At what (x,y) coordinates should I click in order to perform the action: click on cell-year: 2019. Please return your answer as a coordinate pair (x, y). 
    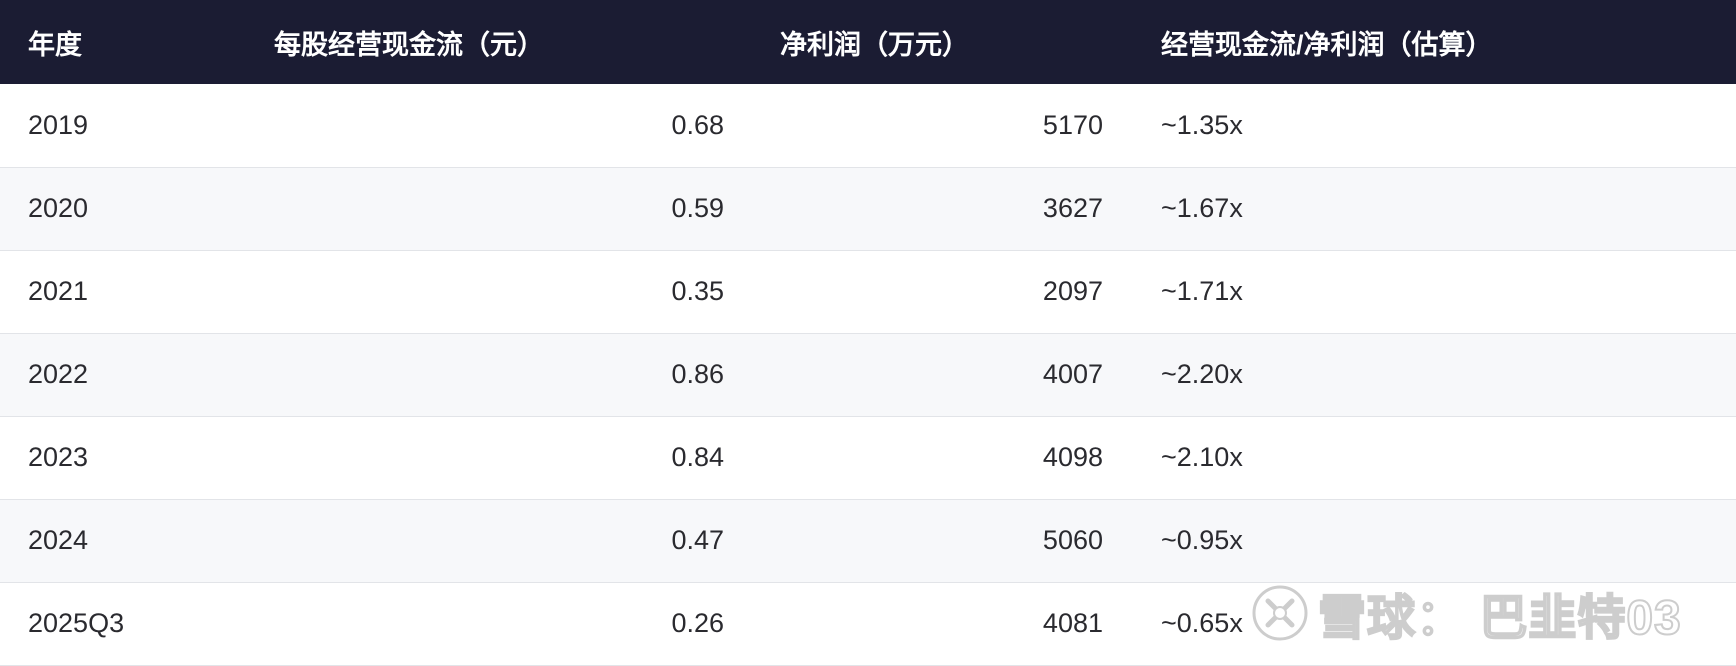
    Looking at the image, I should click on (58, 124).